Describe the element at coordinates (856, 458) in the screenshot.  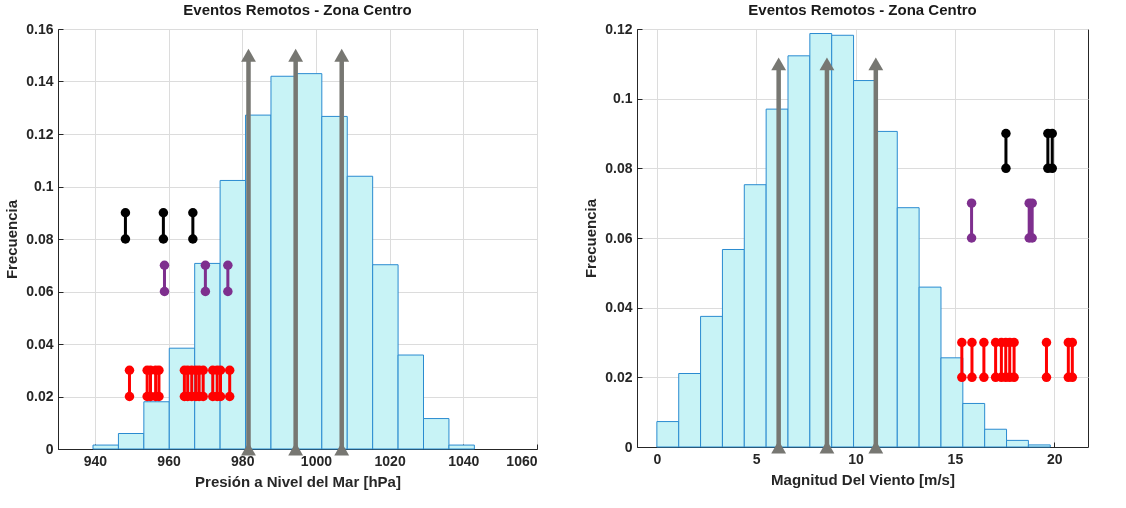
I see `x-tick-label: 10` at that location.